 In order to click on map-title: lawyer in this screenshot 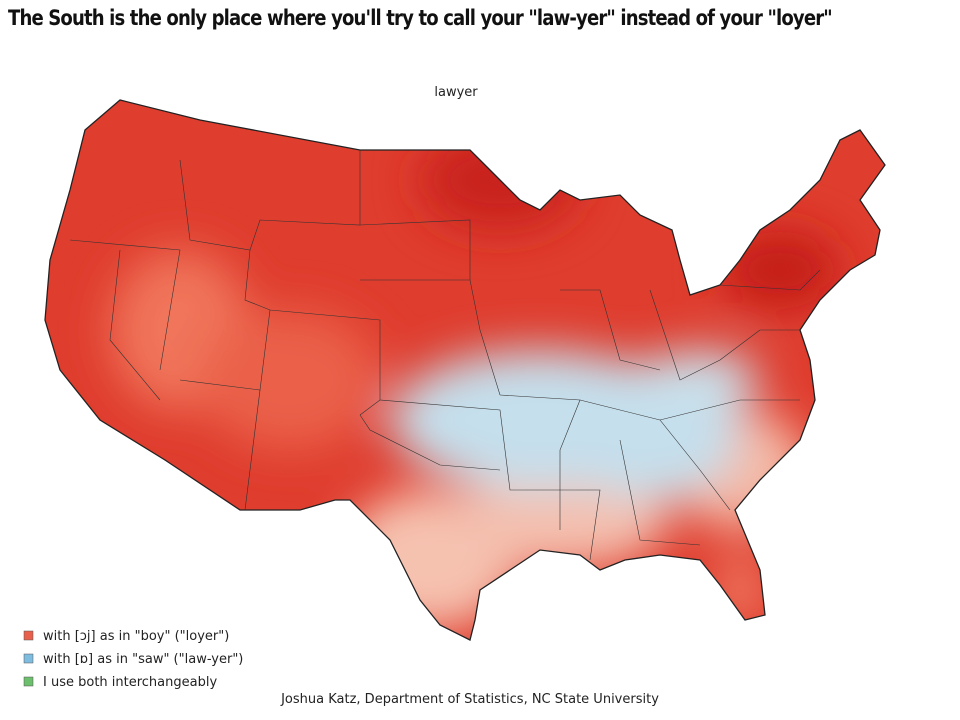, I will do `click(456, 92)`.